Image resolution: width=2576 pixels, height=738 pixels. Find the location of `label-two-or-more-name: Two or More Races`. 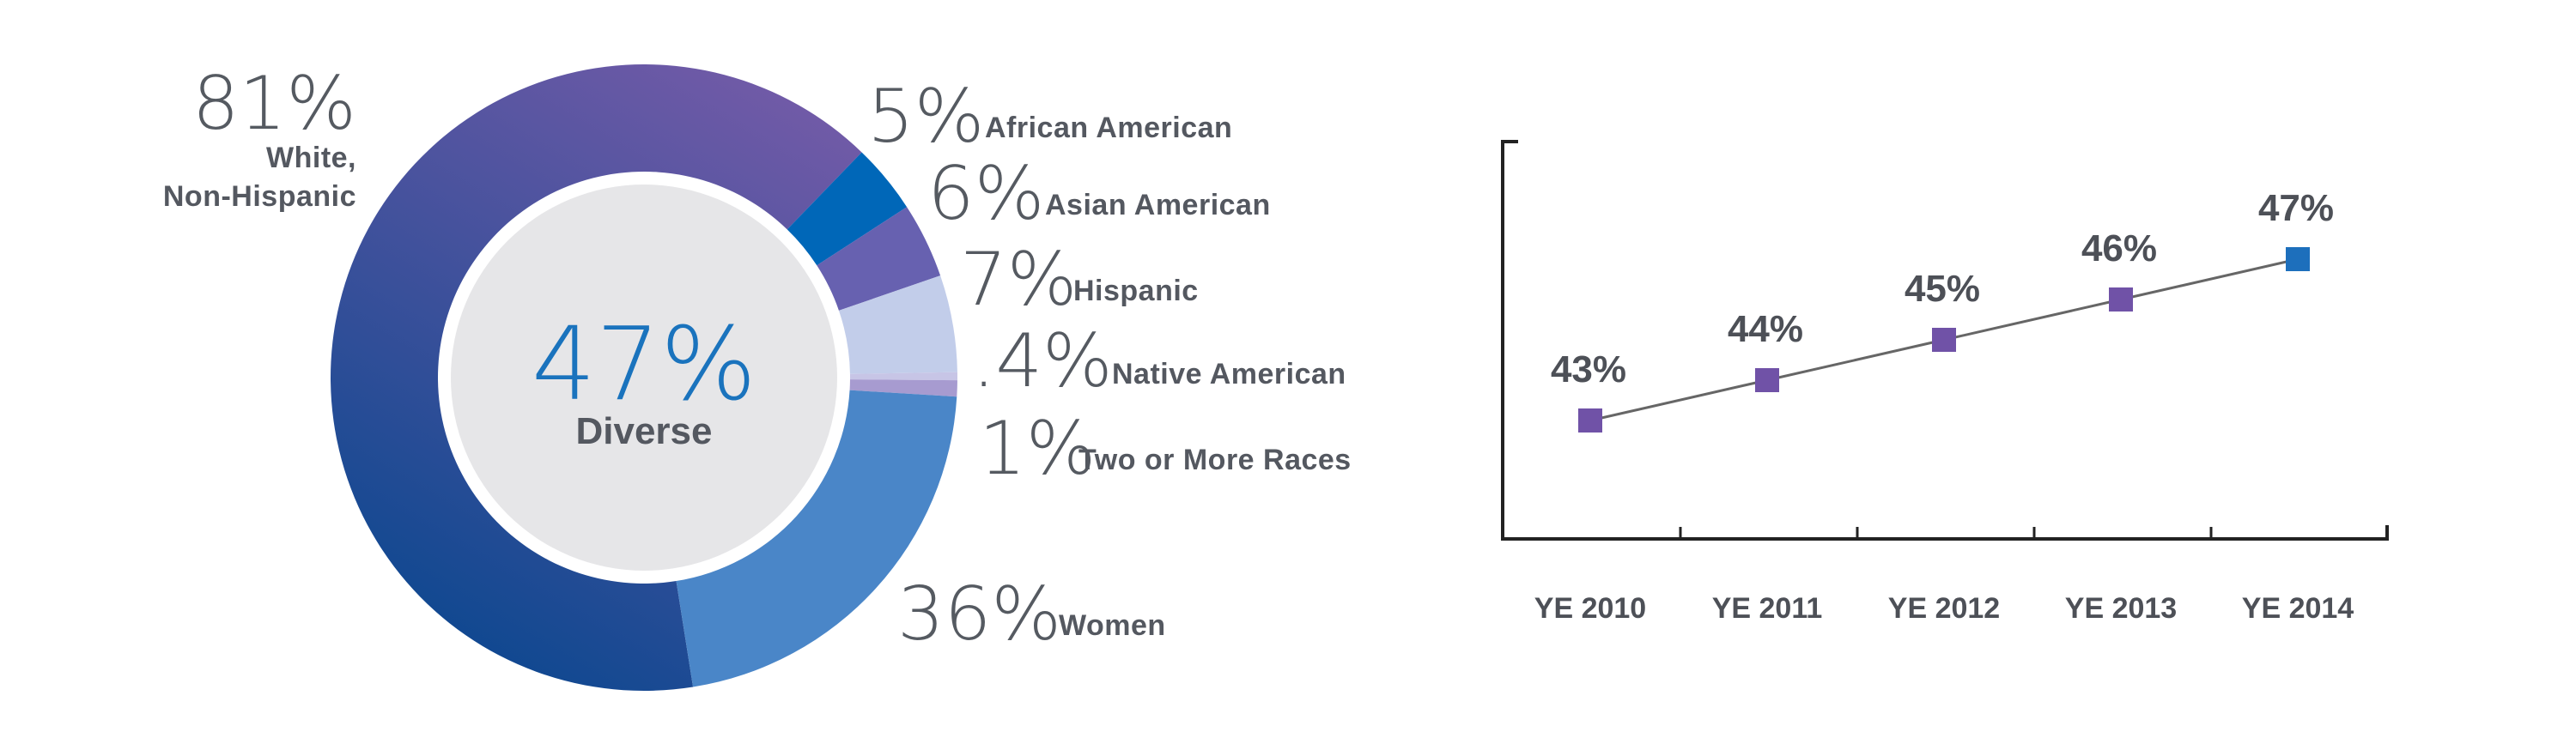

label-two-or-more-name: Two or More Races is located at coordinates (1215, 460).